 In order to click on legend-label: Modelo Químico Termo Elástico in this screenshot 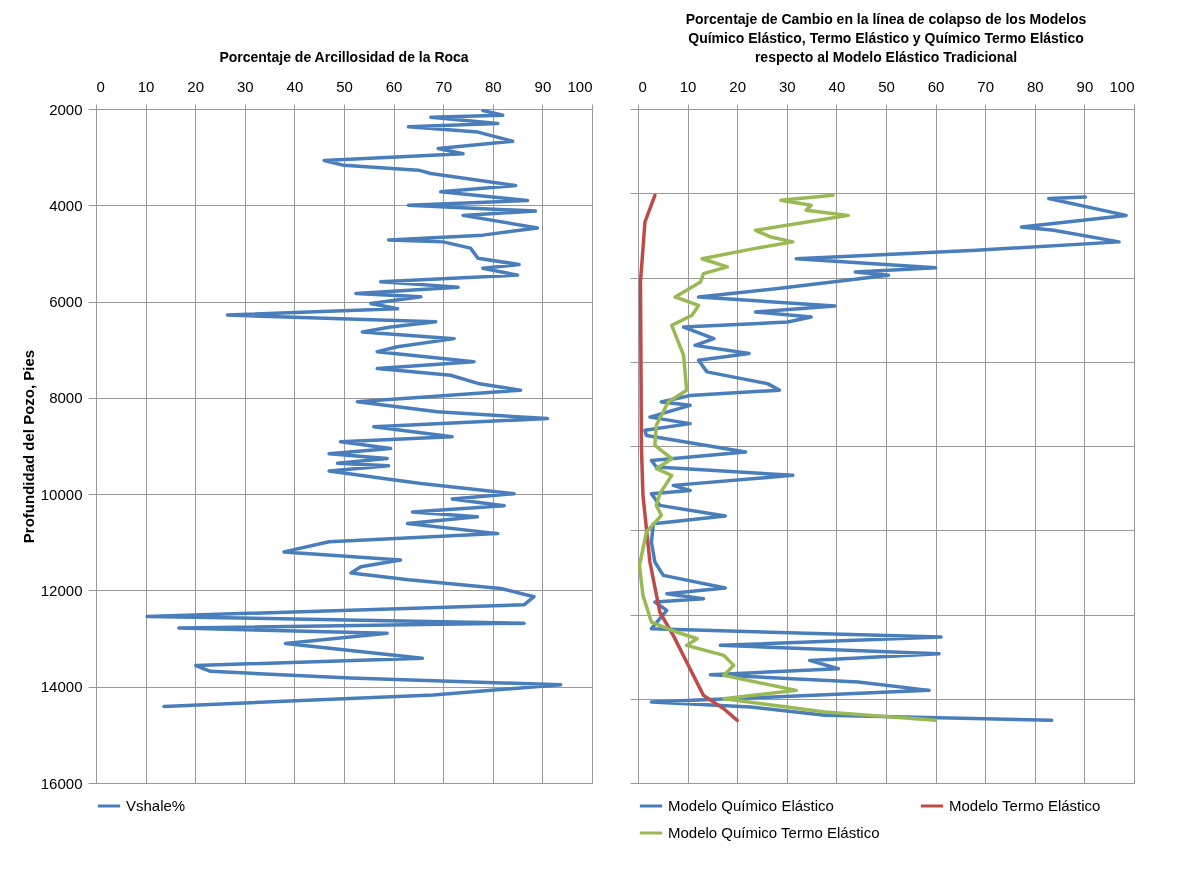, I will do `click(774, 832)`.